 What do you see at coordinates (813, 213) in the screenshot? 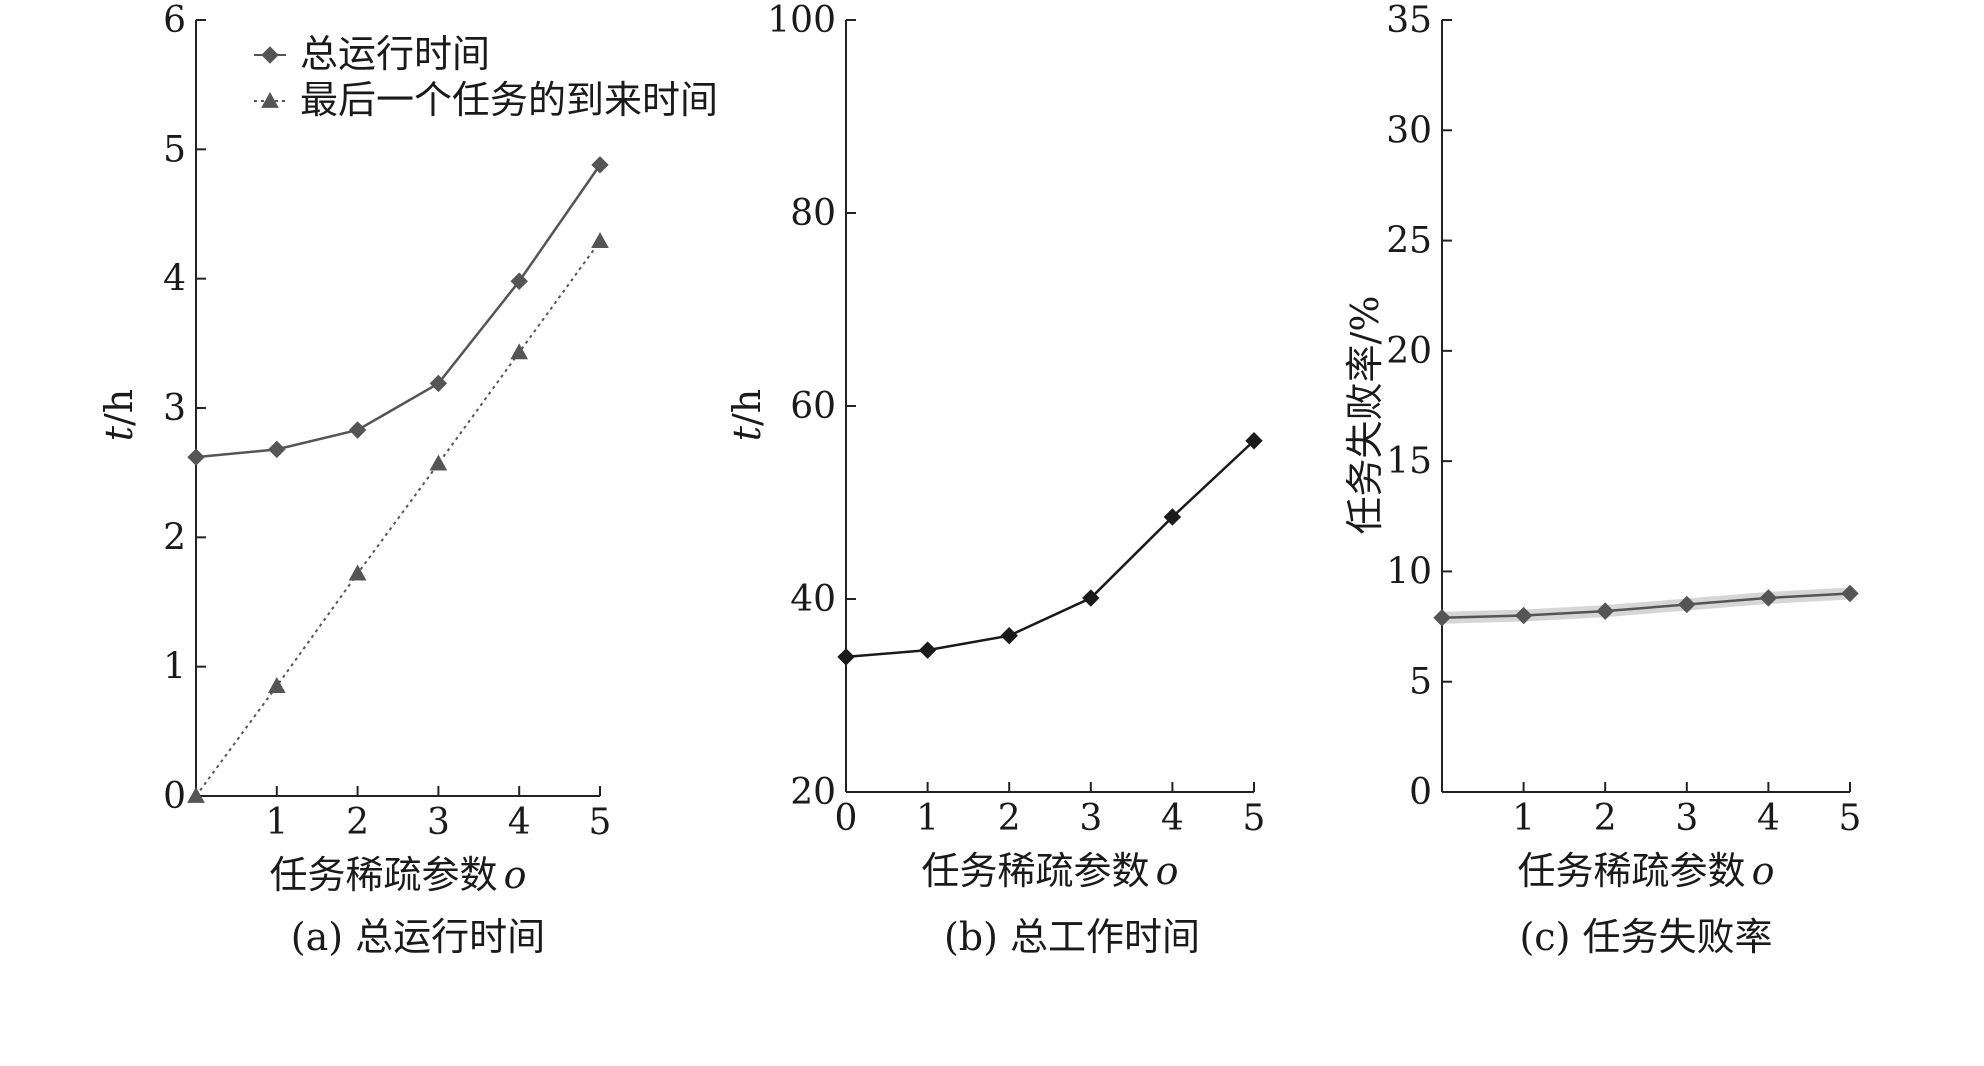
I see `y-tick-label: 80` at bounding box center [813, 213].